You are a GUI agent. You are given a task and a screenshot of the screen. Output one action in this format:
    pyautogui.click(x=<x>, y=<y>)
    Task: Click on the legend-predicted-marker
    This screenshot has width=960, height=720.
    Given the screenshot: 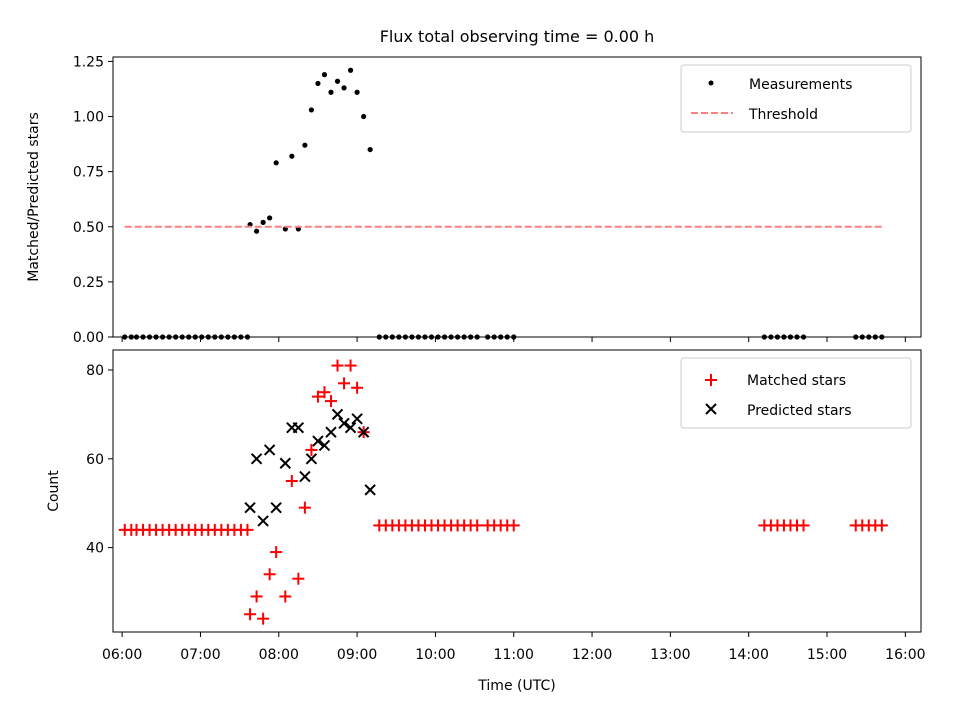 What is the action you would take?
    pyautogui.click(x=711, y=409)
    